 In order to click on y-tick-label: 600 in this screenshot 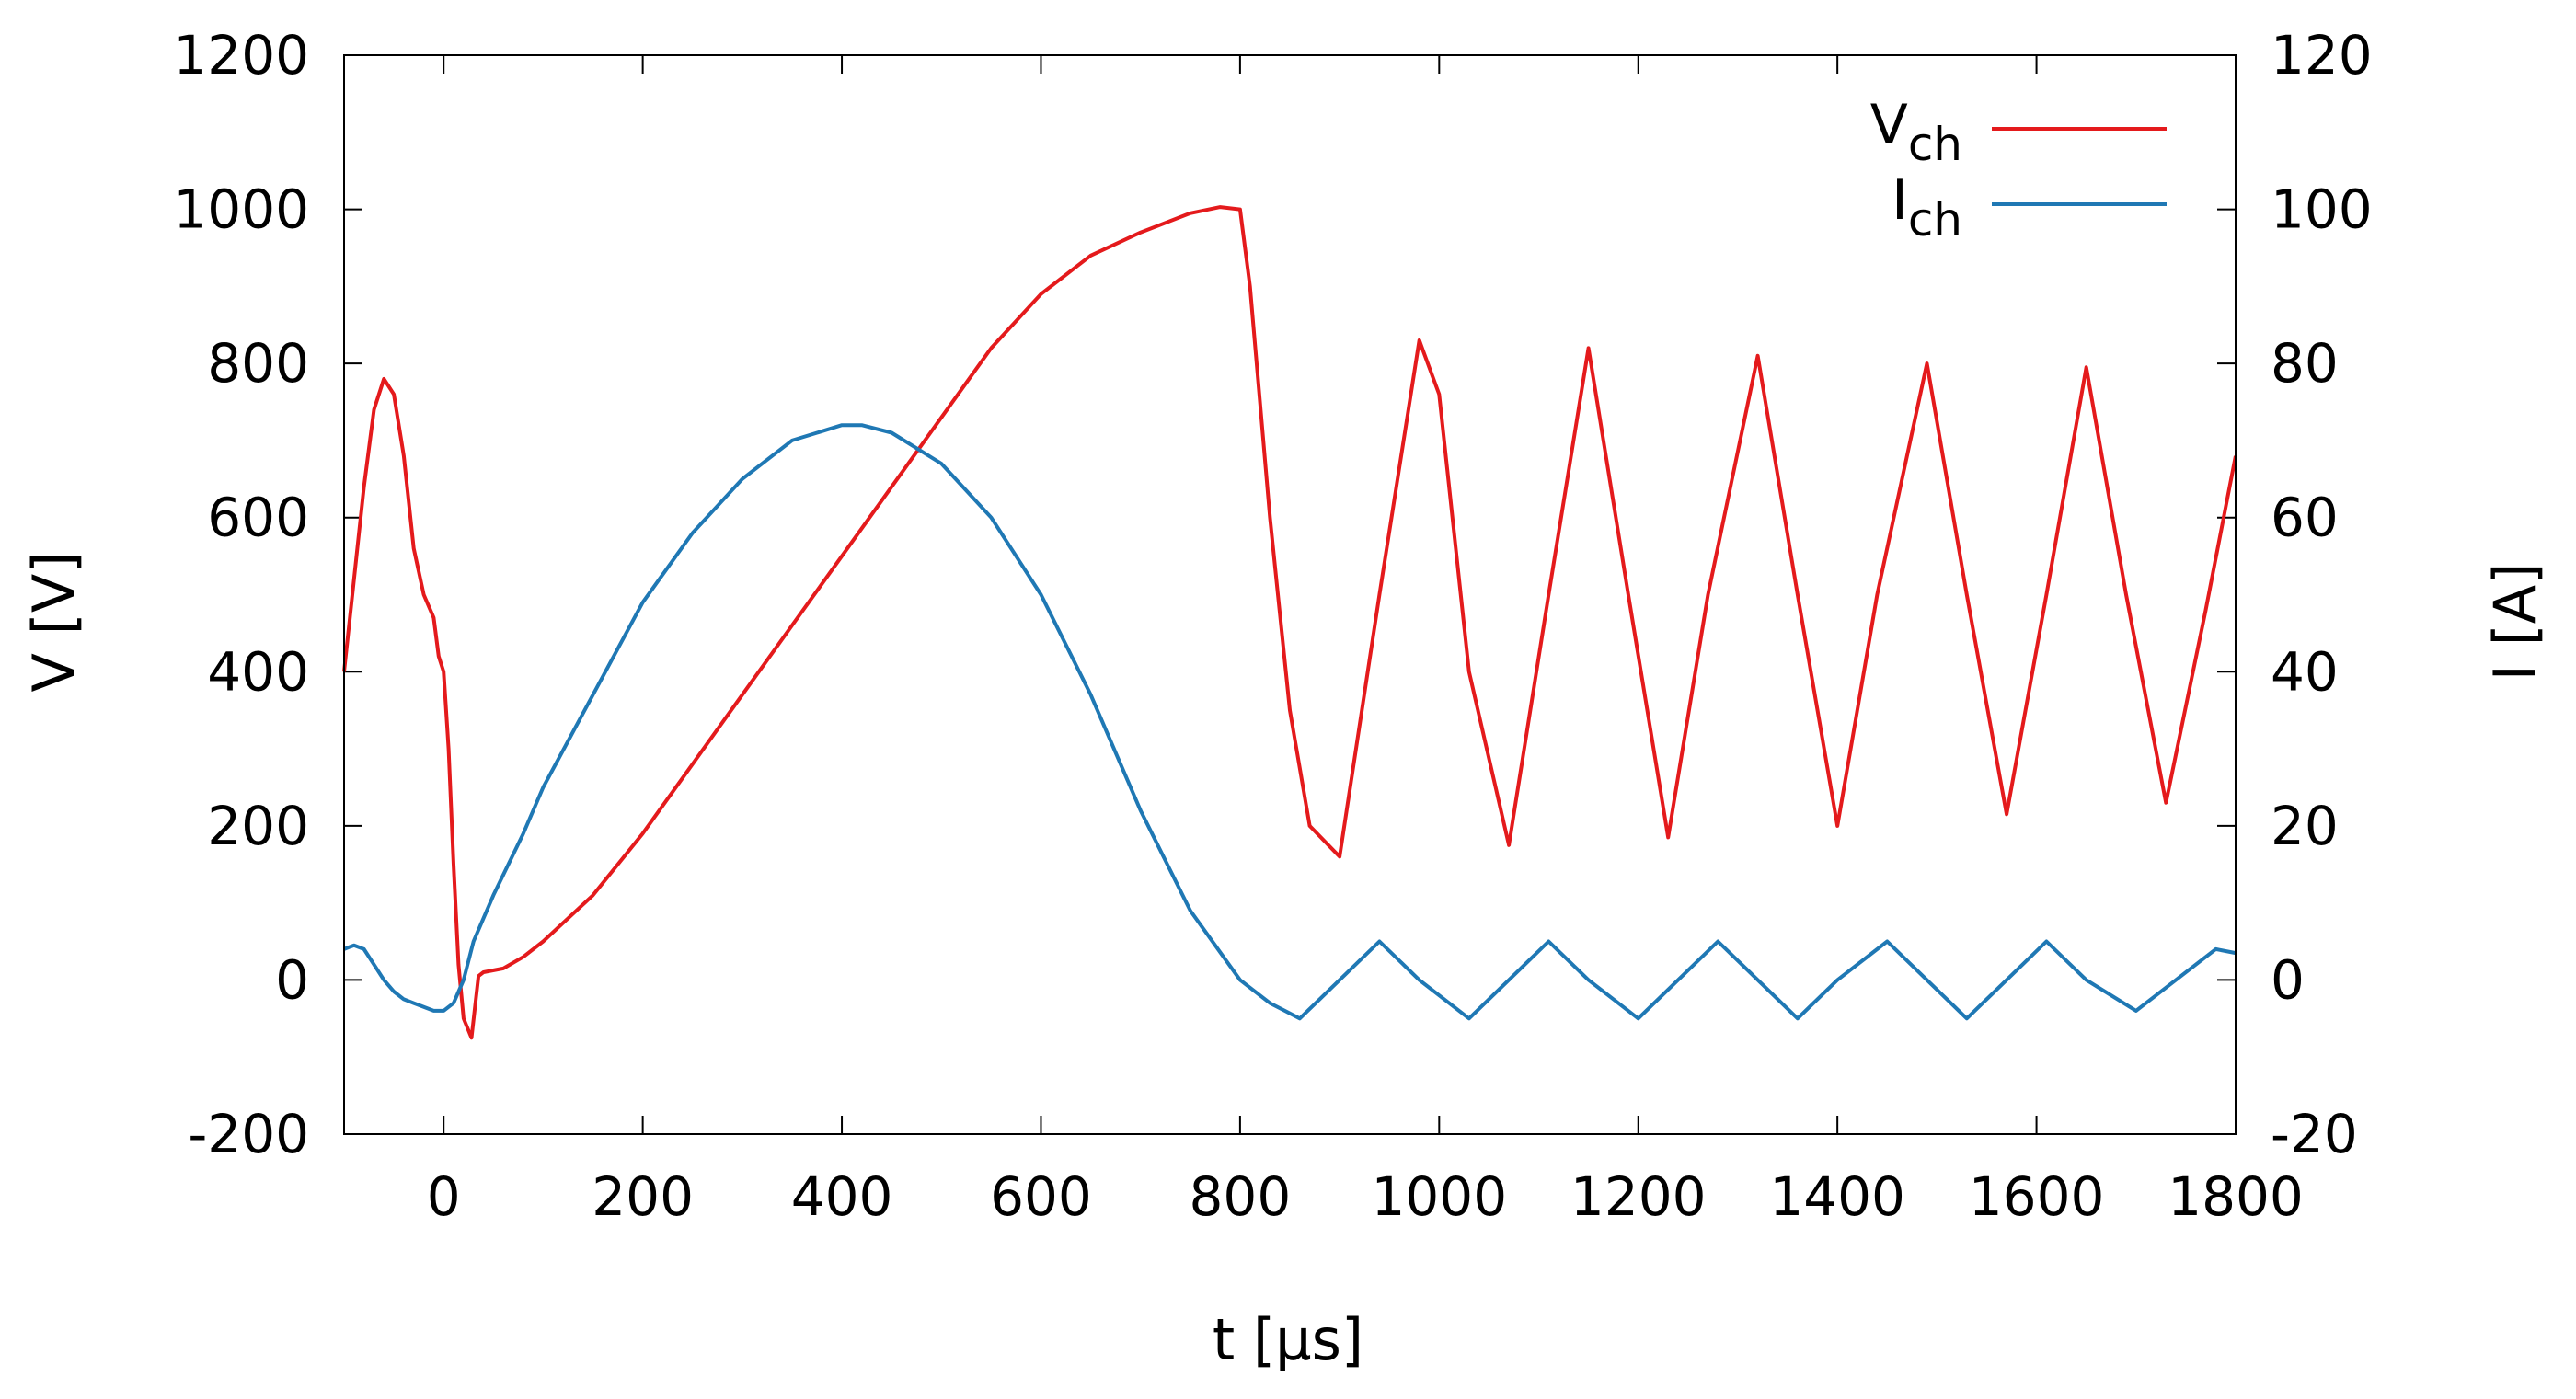, I will do `click(258, 518)`.